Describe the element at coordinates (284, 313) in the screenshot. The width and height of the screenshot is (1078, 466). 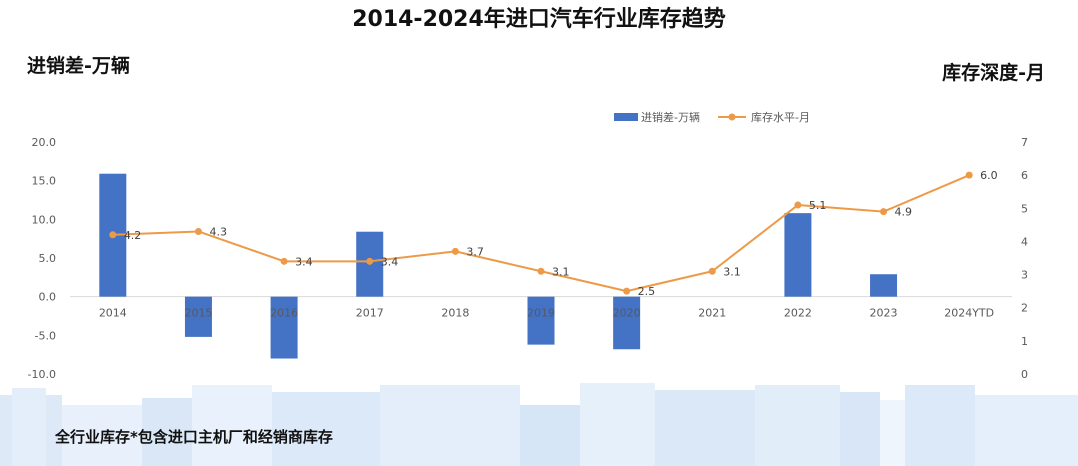
I see `x-axis-tick-label: 2016` at that location.